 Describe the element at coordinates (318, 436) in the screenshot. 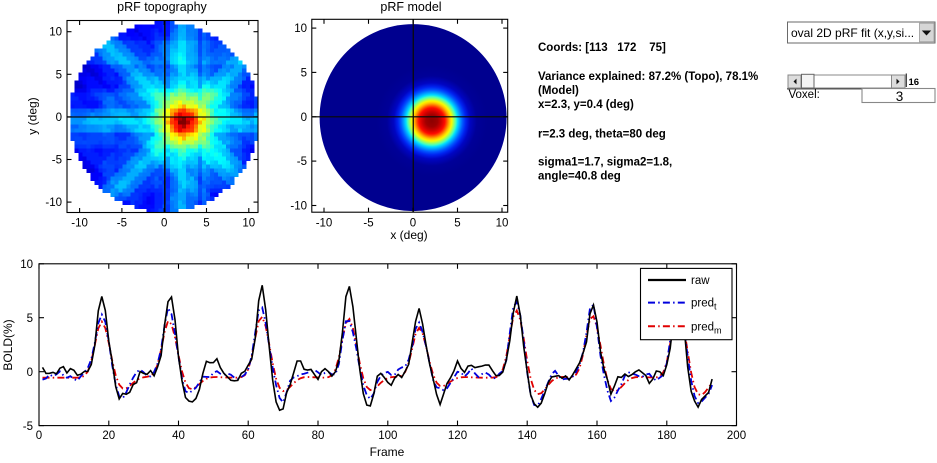

I see `svg-text: 80` at that location.